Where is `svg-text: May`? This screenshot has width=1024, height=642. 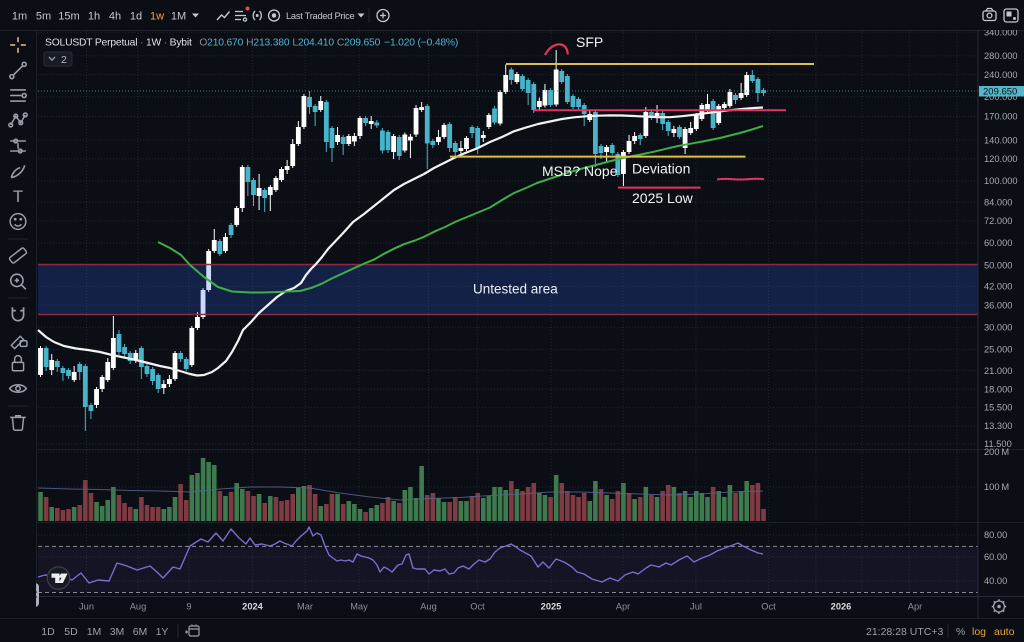 svg-text: May is located at coordinates (359, 607).